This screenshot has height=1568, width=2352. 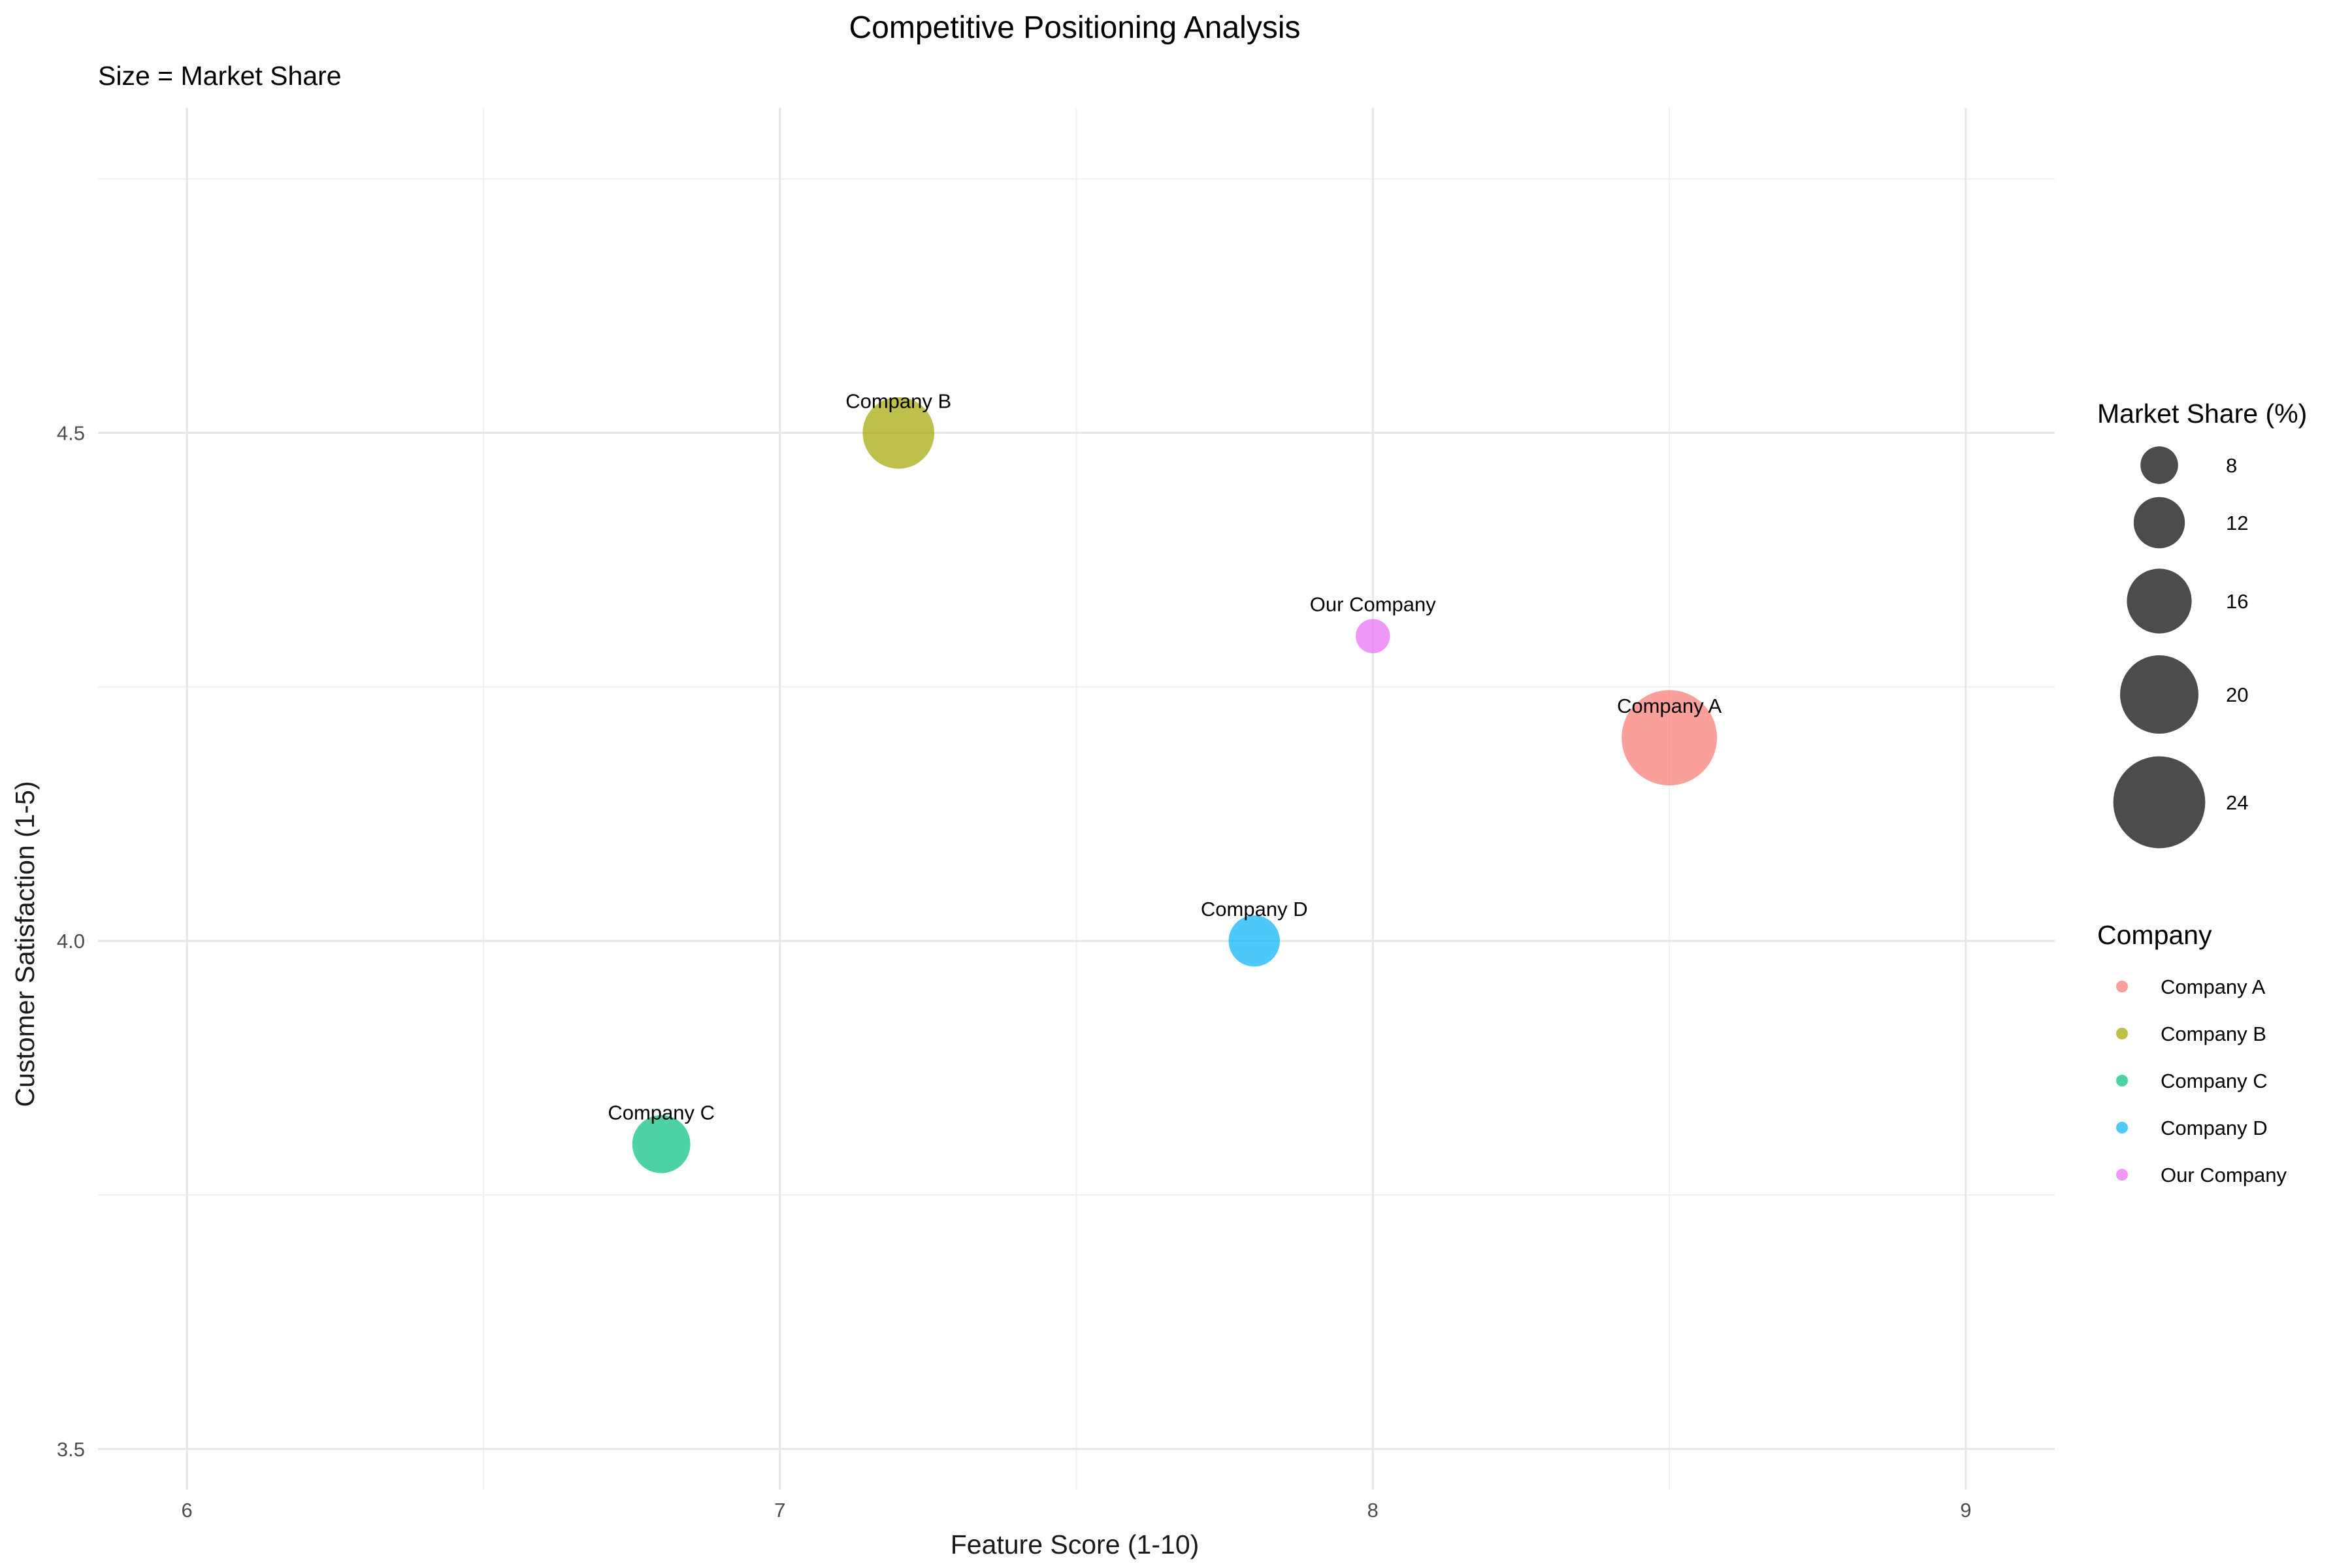 What do you see at coordinates (2202, 624) in the screenshot?
I see `size-legend: Market Share (%) 8 12 16 20 24` at bounding box center [2202, 624].